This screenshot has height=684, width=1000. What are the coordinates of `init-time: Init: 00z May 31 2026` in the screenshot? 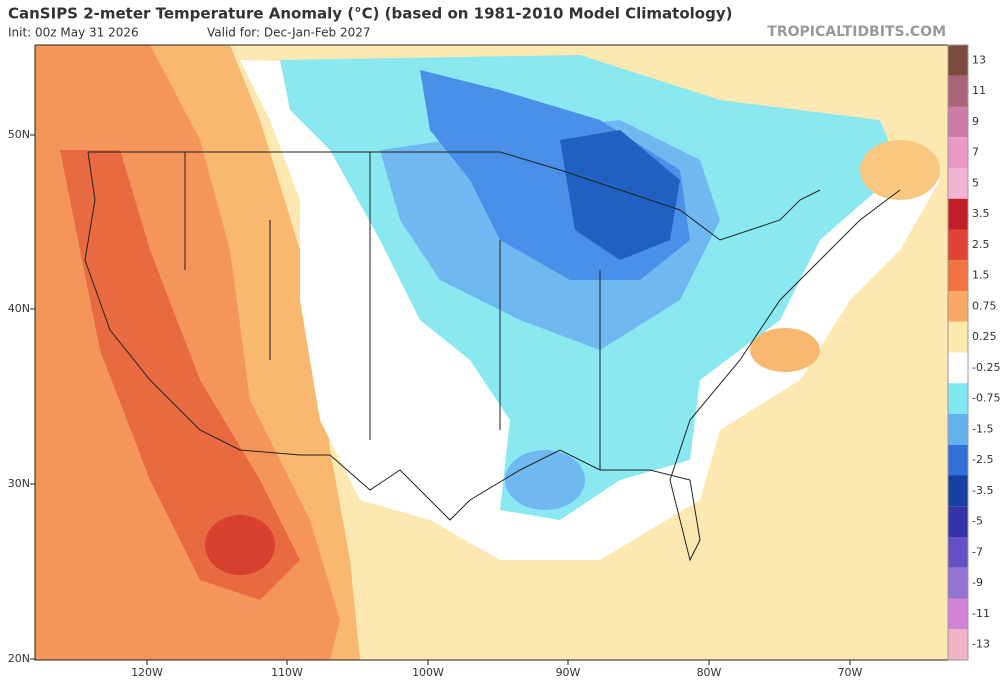 It's located at (73, 33).